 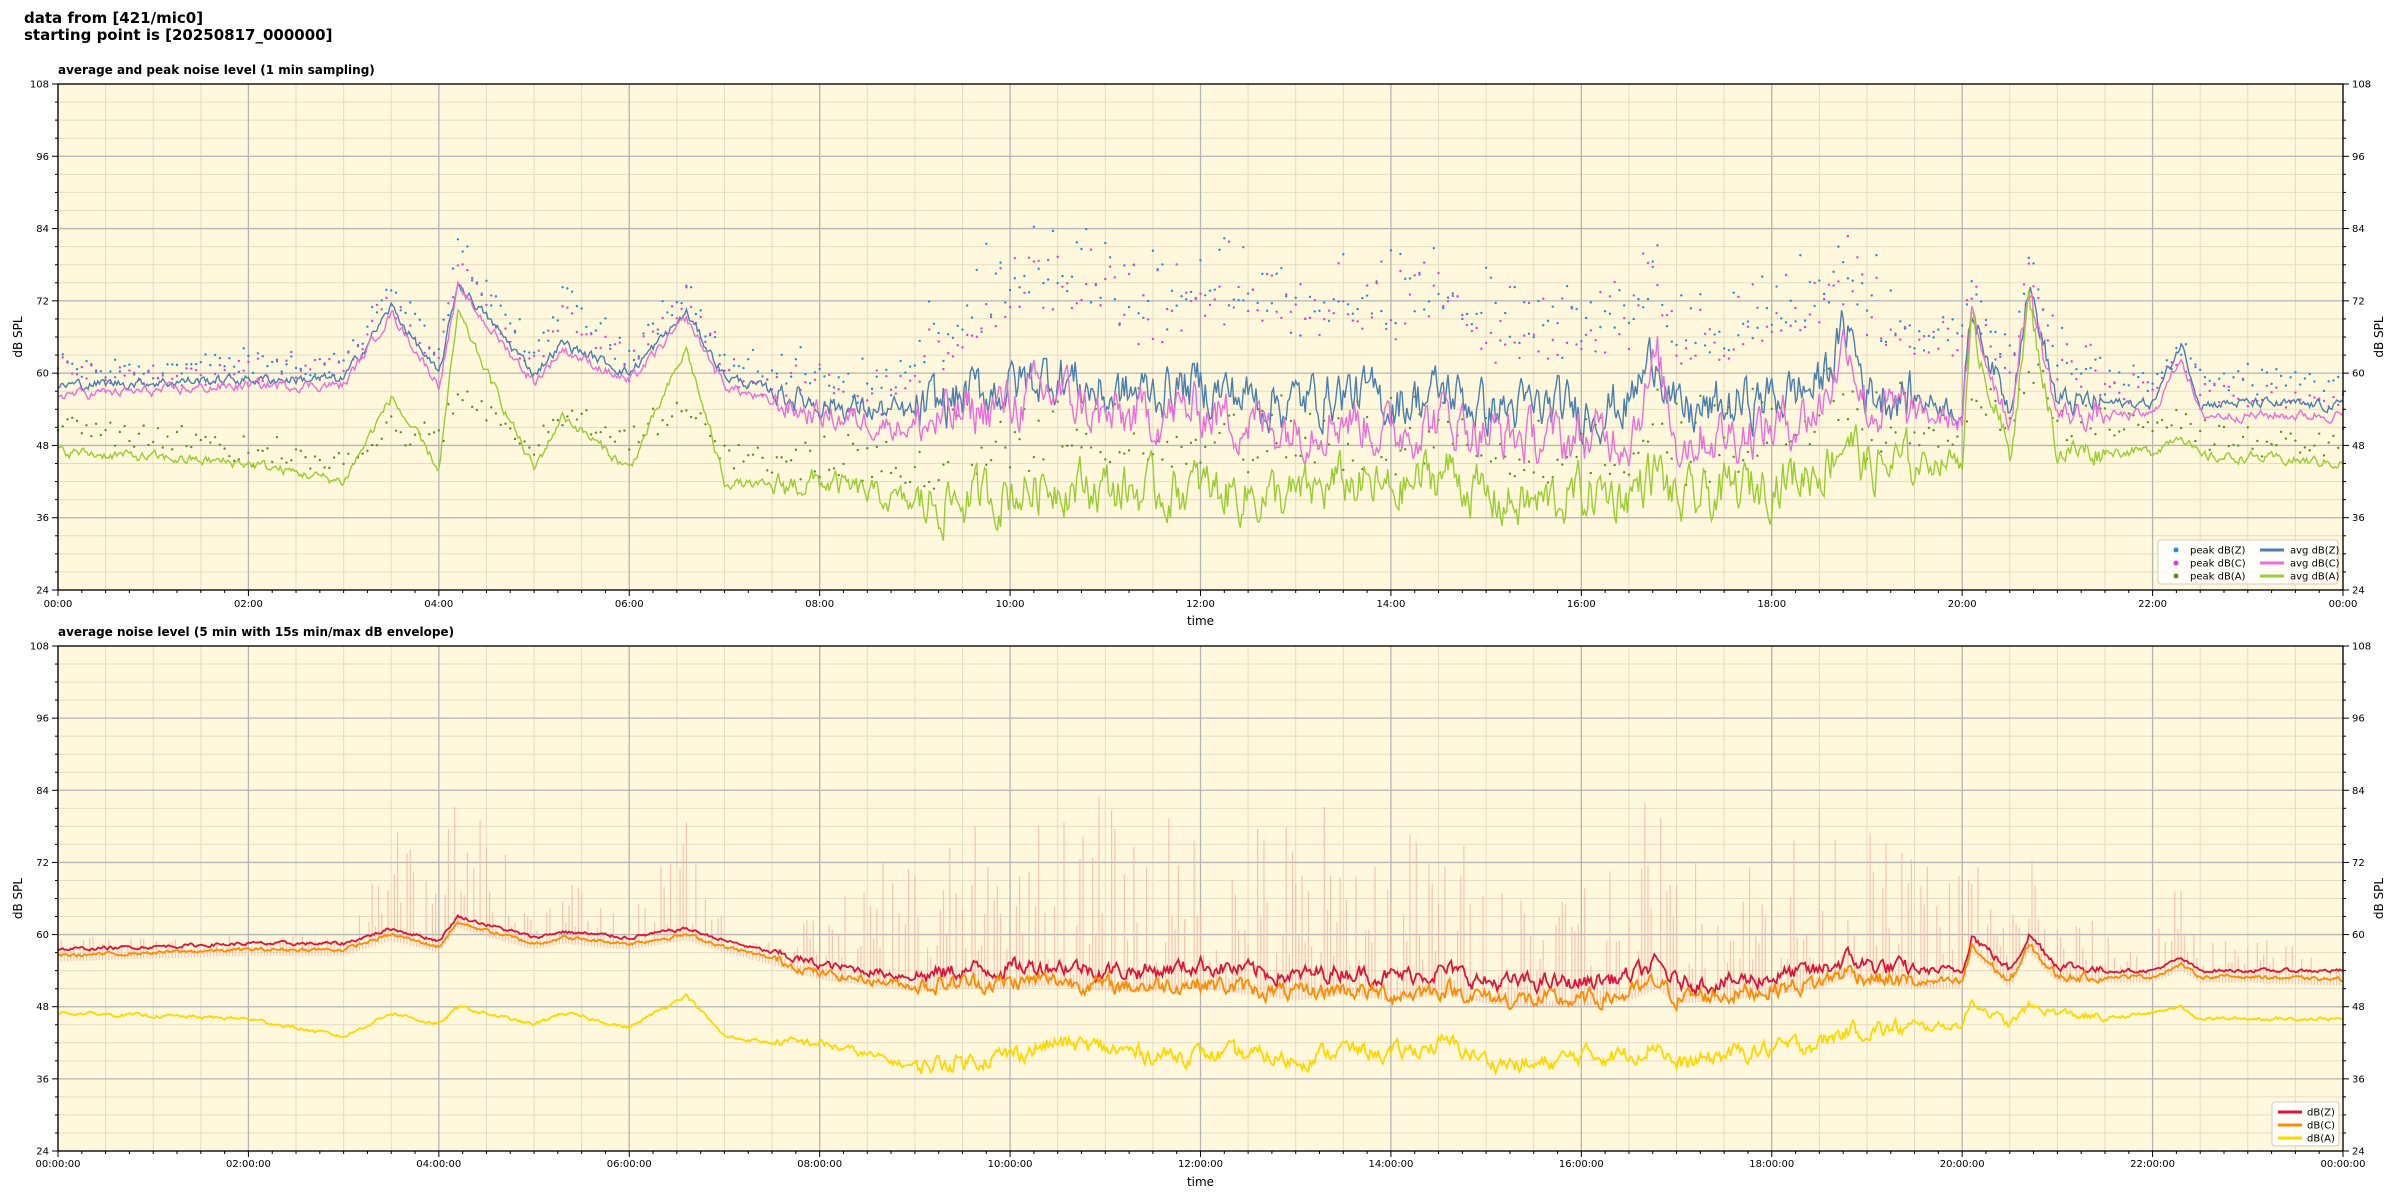 I want to click on y-tick-label-left: 72, so click(x=42, y=863).